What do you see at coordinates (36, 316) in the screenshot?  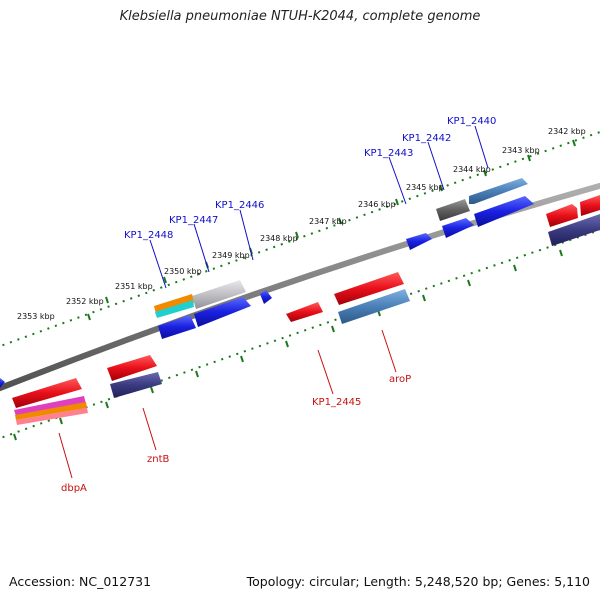 I see `ruler-label: 2353 kbp` at bounding box center [36, 316].